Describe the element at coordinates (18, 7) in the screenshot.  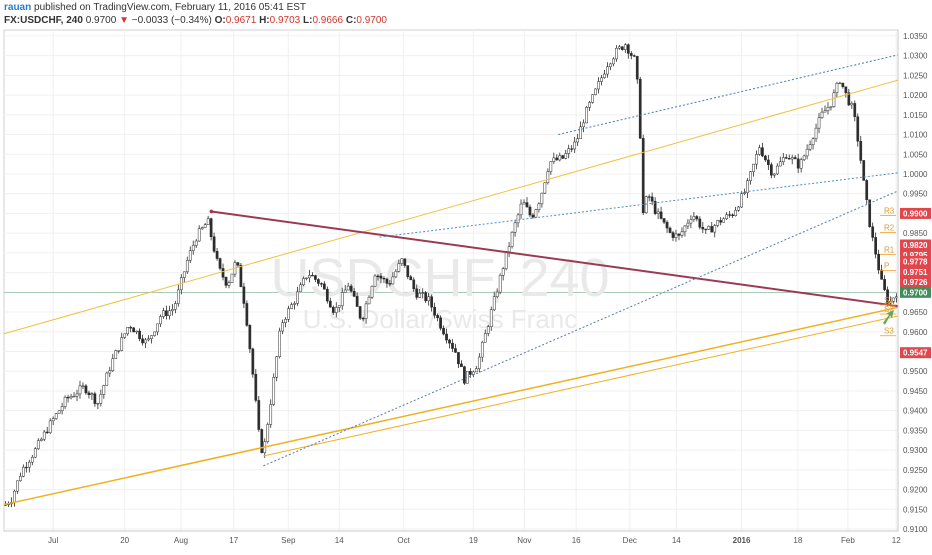
I see `author-link: rauan` at that location.